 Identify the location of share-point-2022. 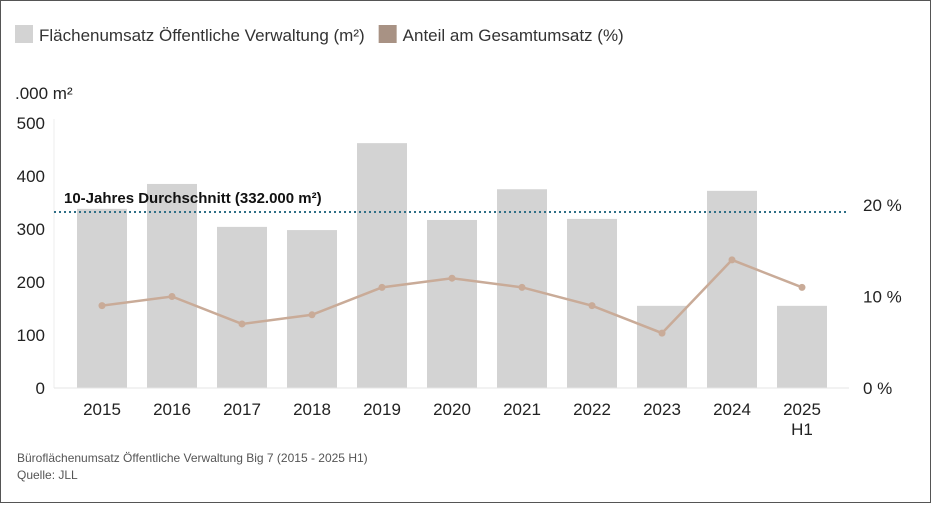
(592, 306).